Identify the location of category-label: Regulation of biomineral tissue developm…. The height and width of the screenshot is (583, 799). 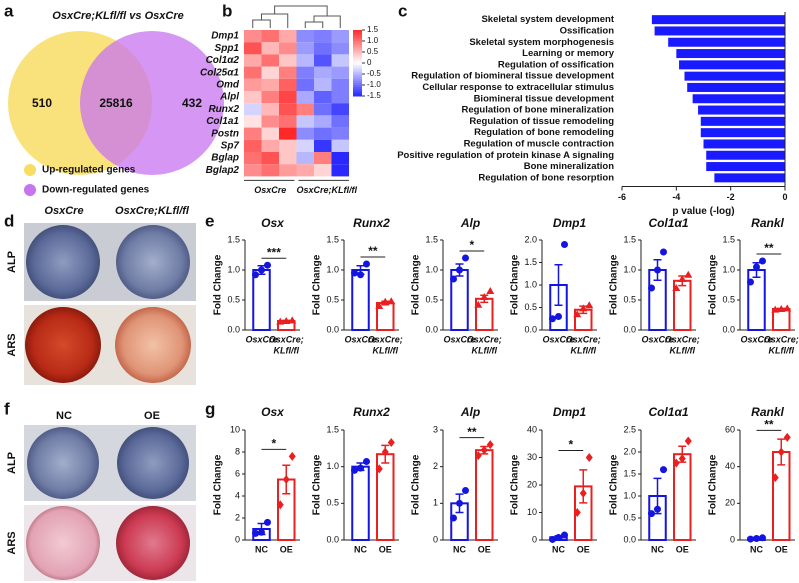
(513, 76).